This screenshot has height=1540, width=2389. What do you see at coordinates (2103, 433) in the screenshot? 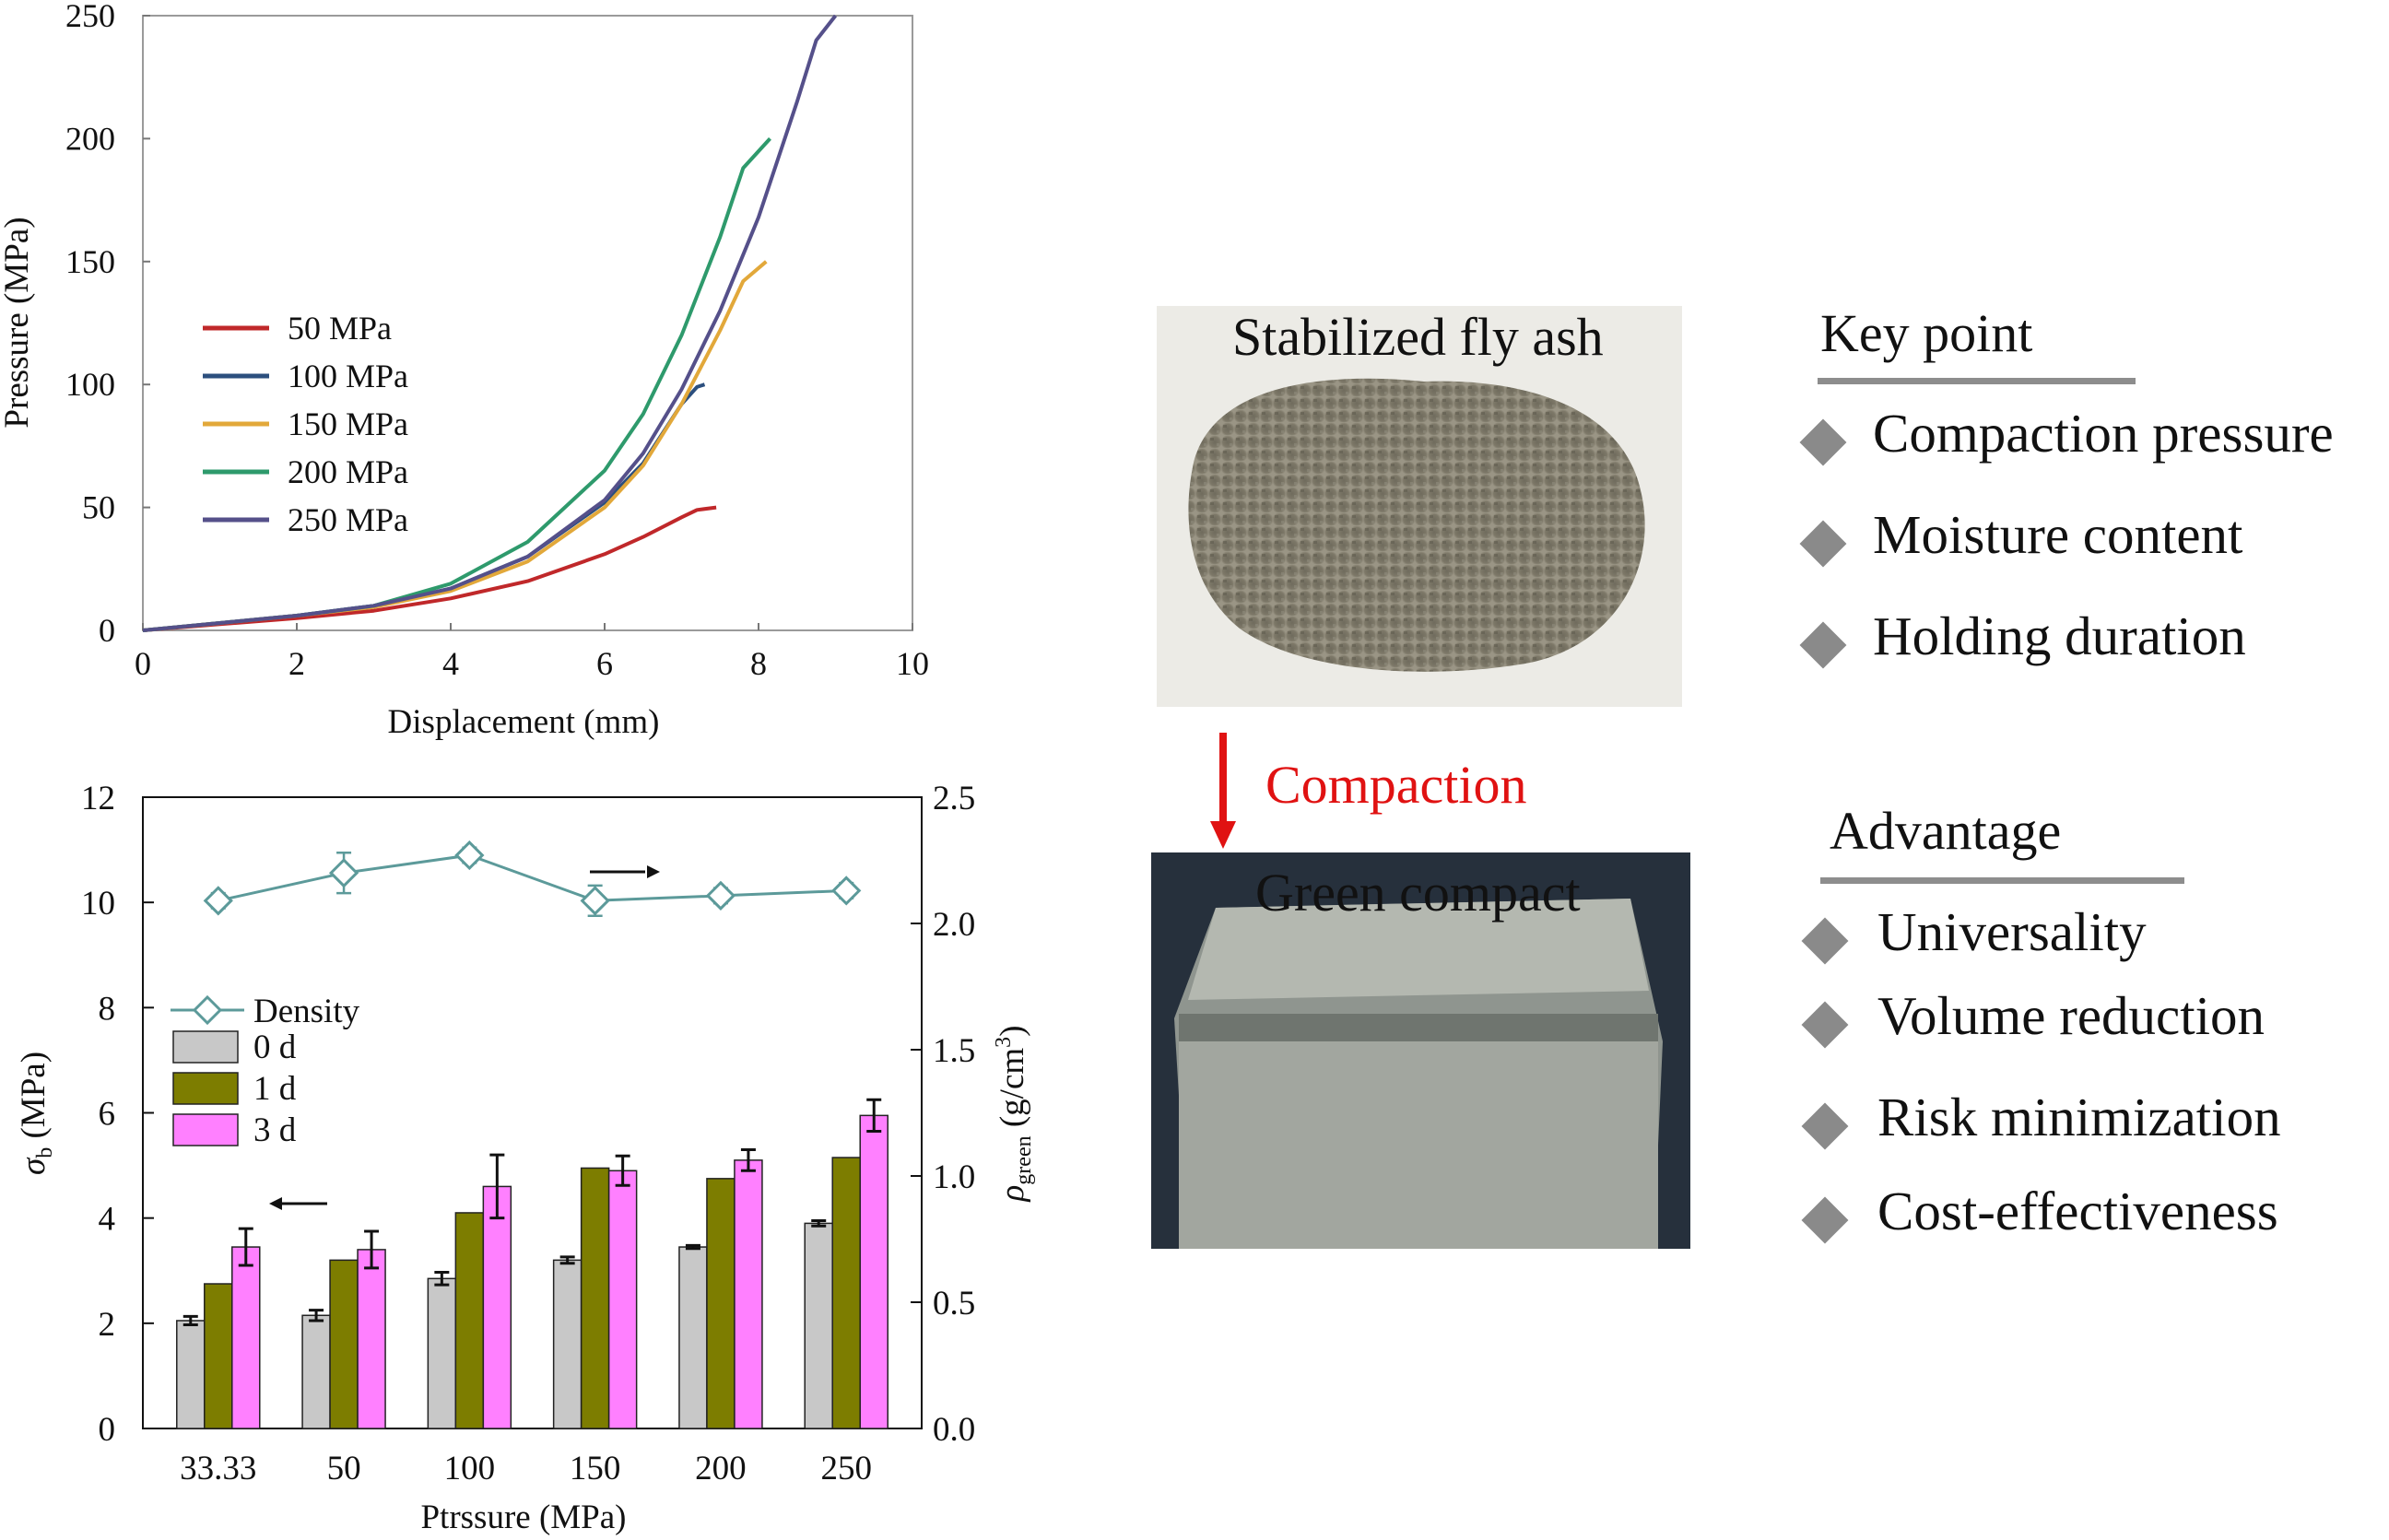
I see `key-point-item: Compaction pressure` at bounding box center [2103, 433].